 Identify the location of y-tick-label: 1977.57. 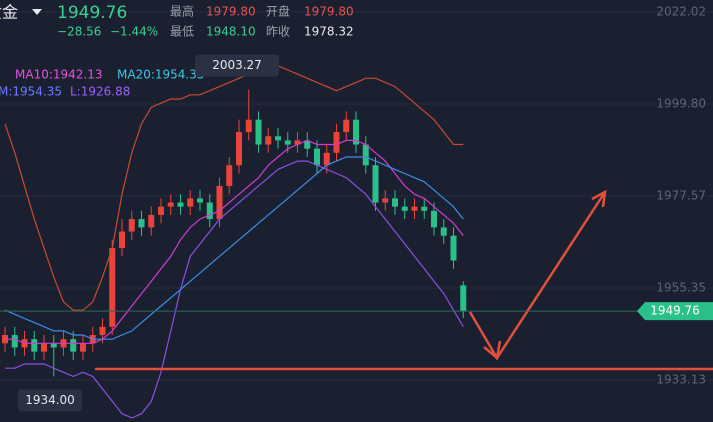
(681, 196).